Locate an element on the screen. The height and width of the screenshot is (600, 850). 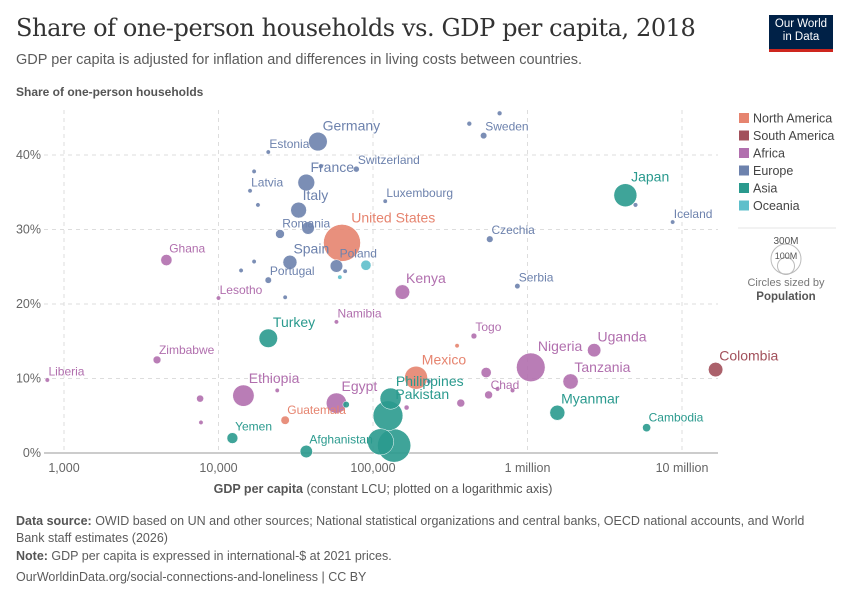
y-tick-label: 40% is located at coordinates (28, 155).